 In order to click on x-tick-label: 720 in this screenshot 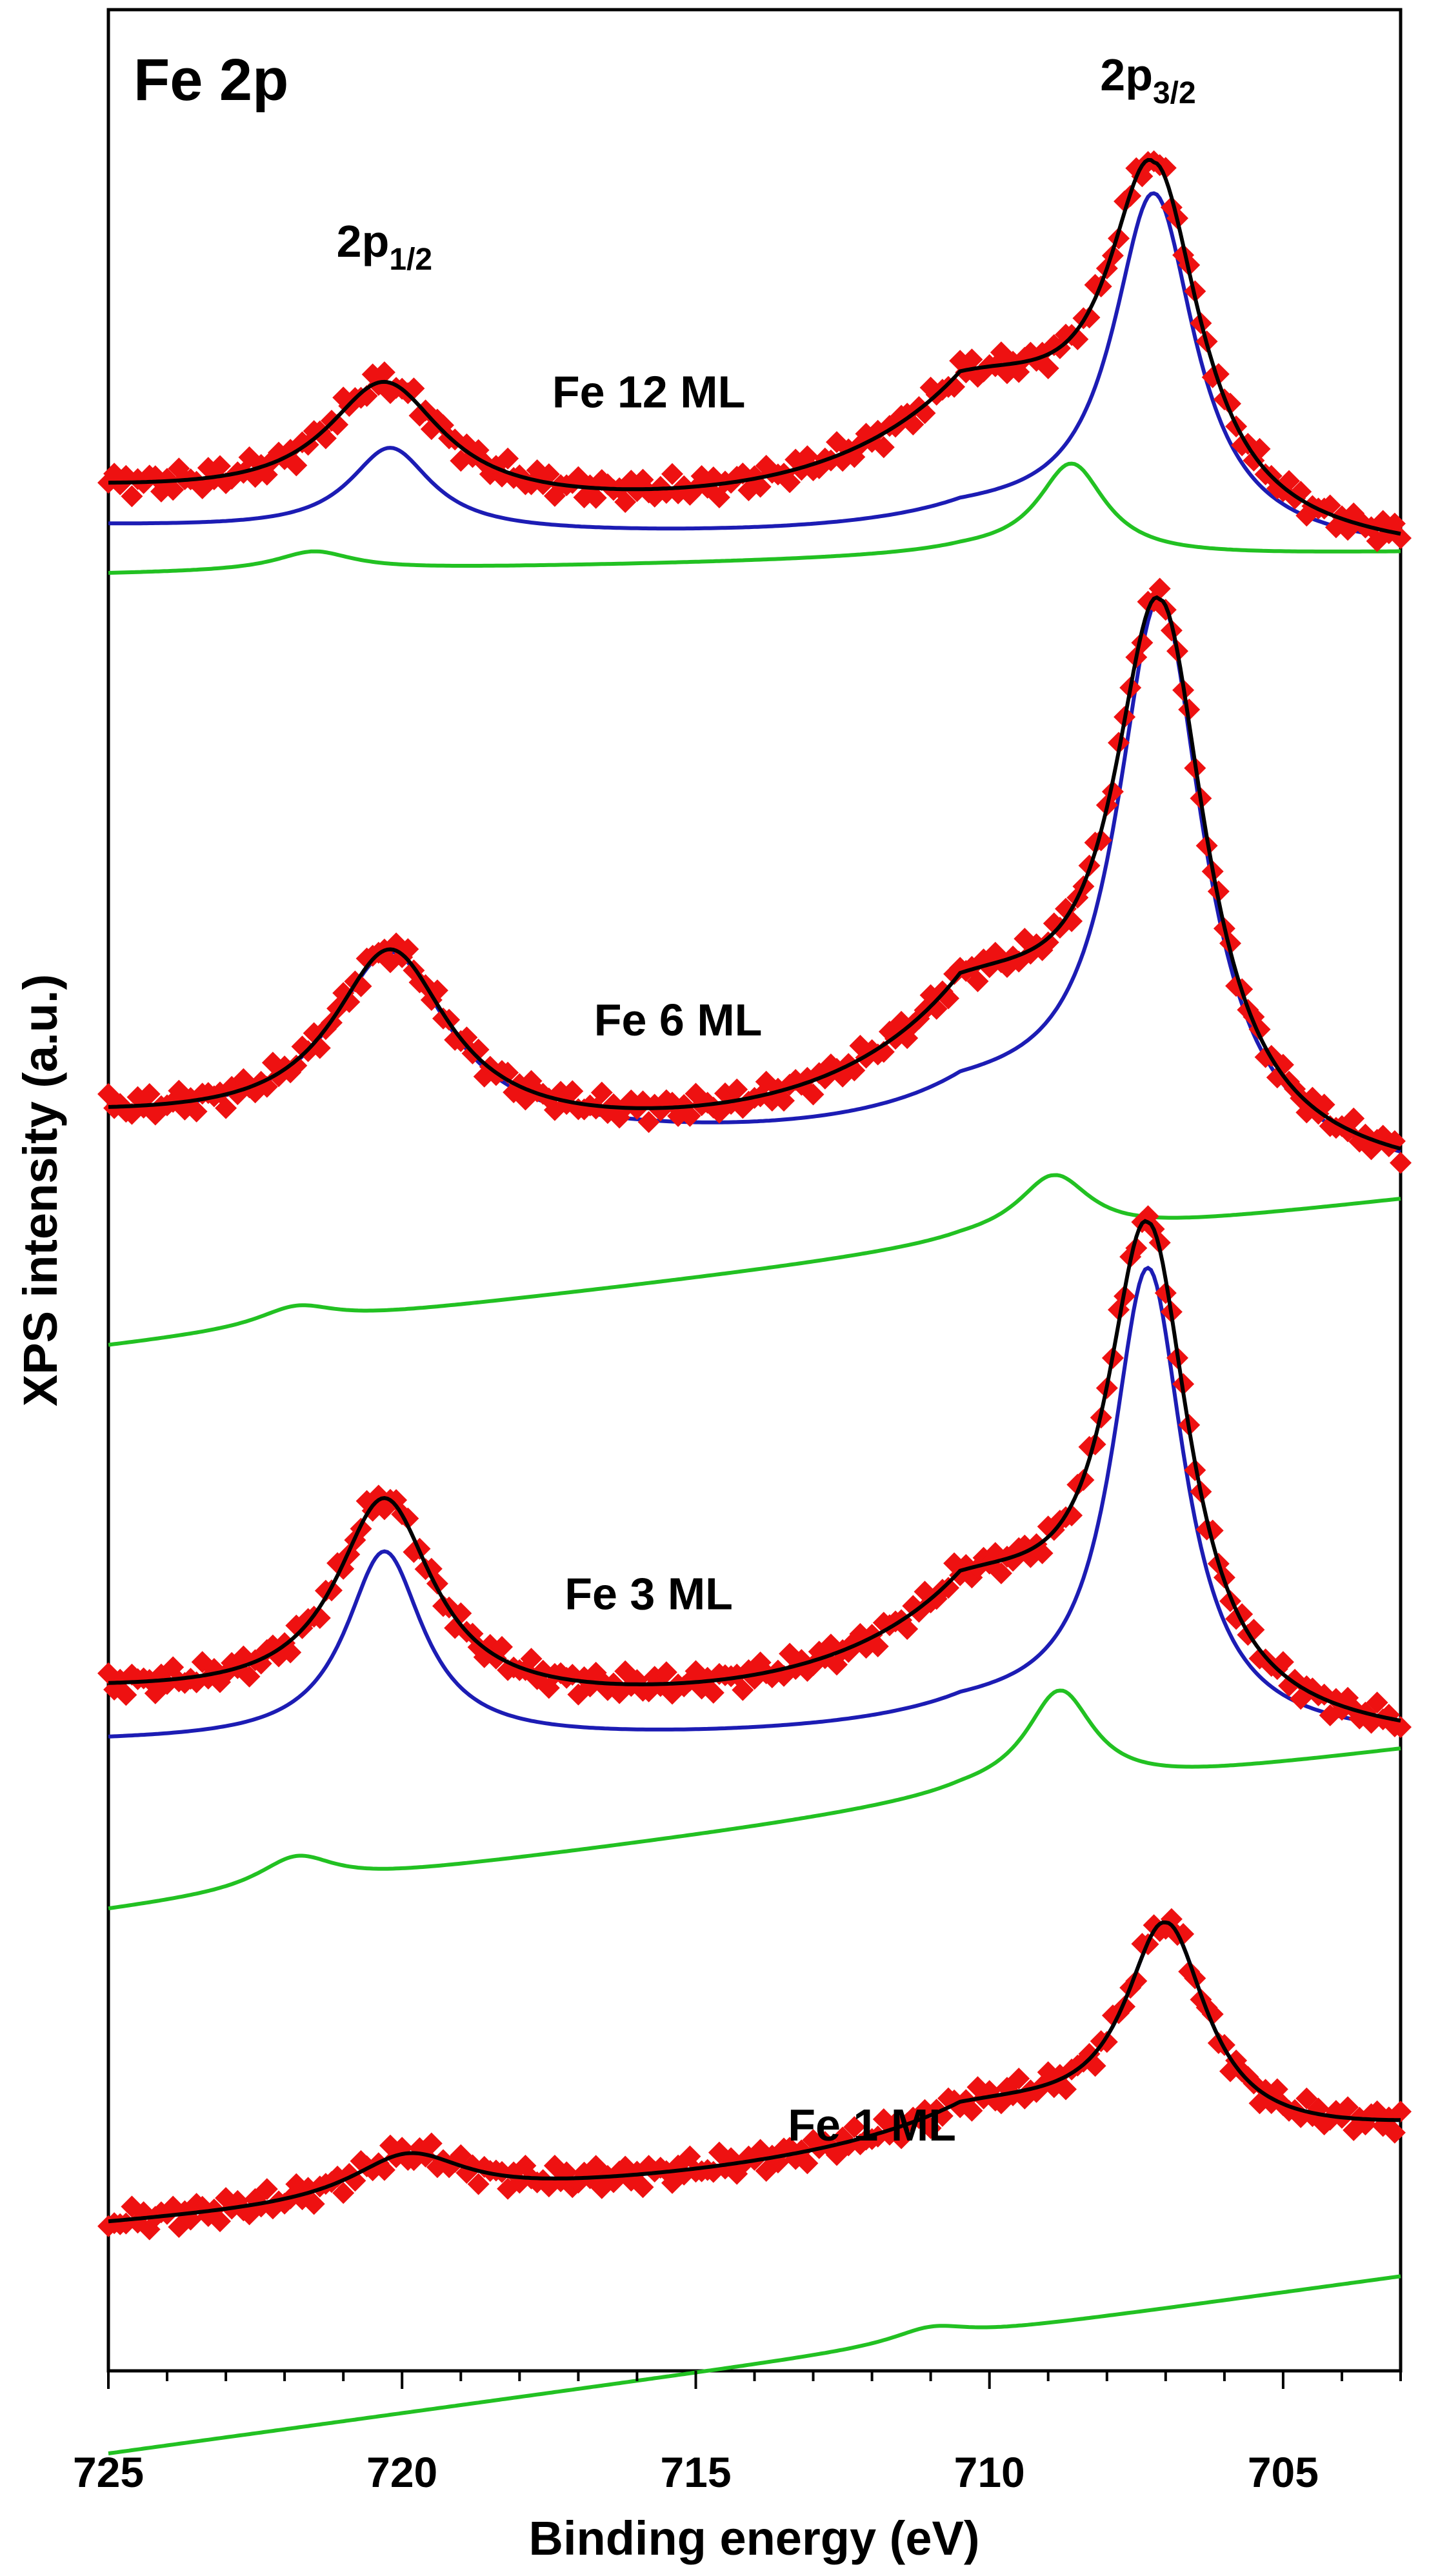, I will do `click(402, 2472)`.